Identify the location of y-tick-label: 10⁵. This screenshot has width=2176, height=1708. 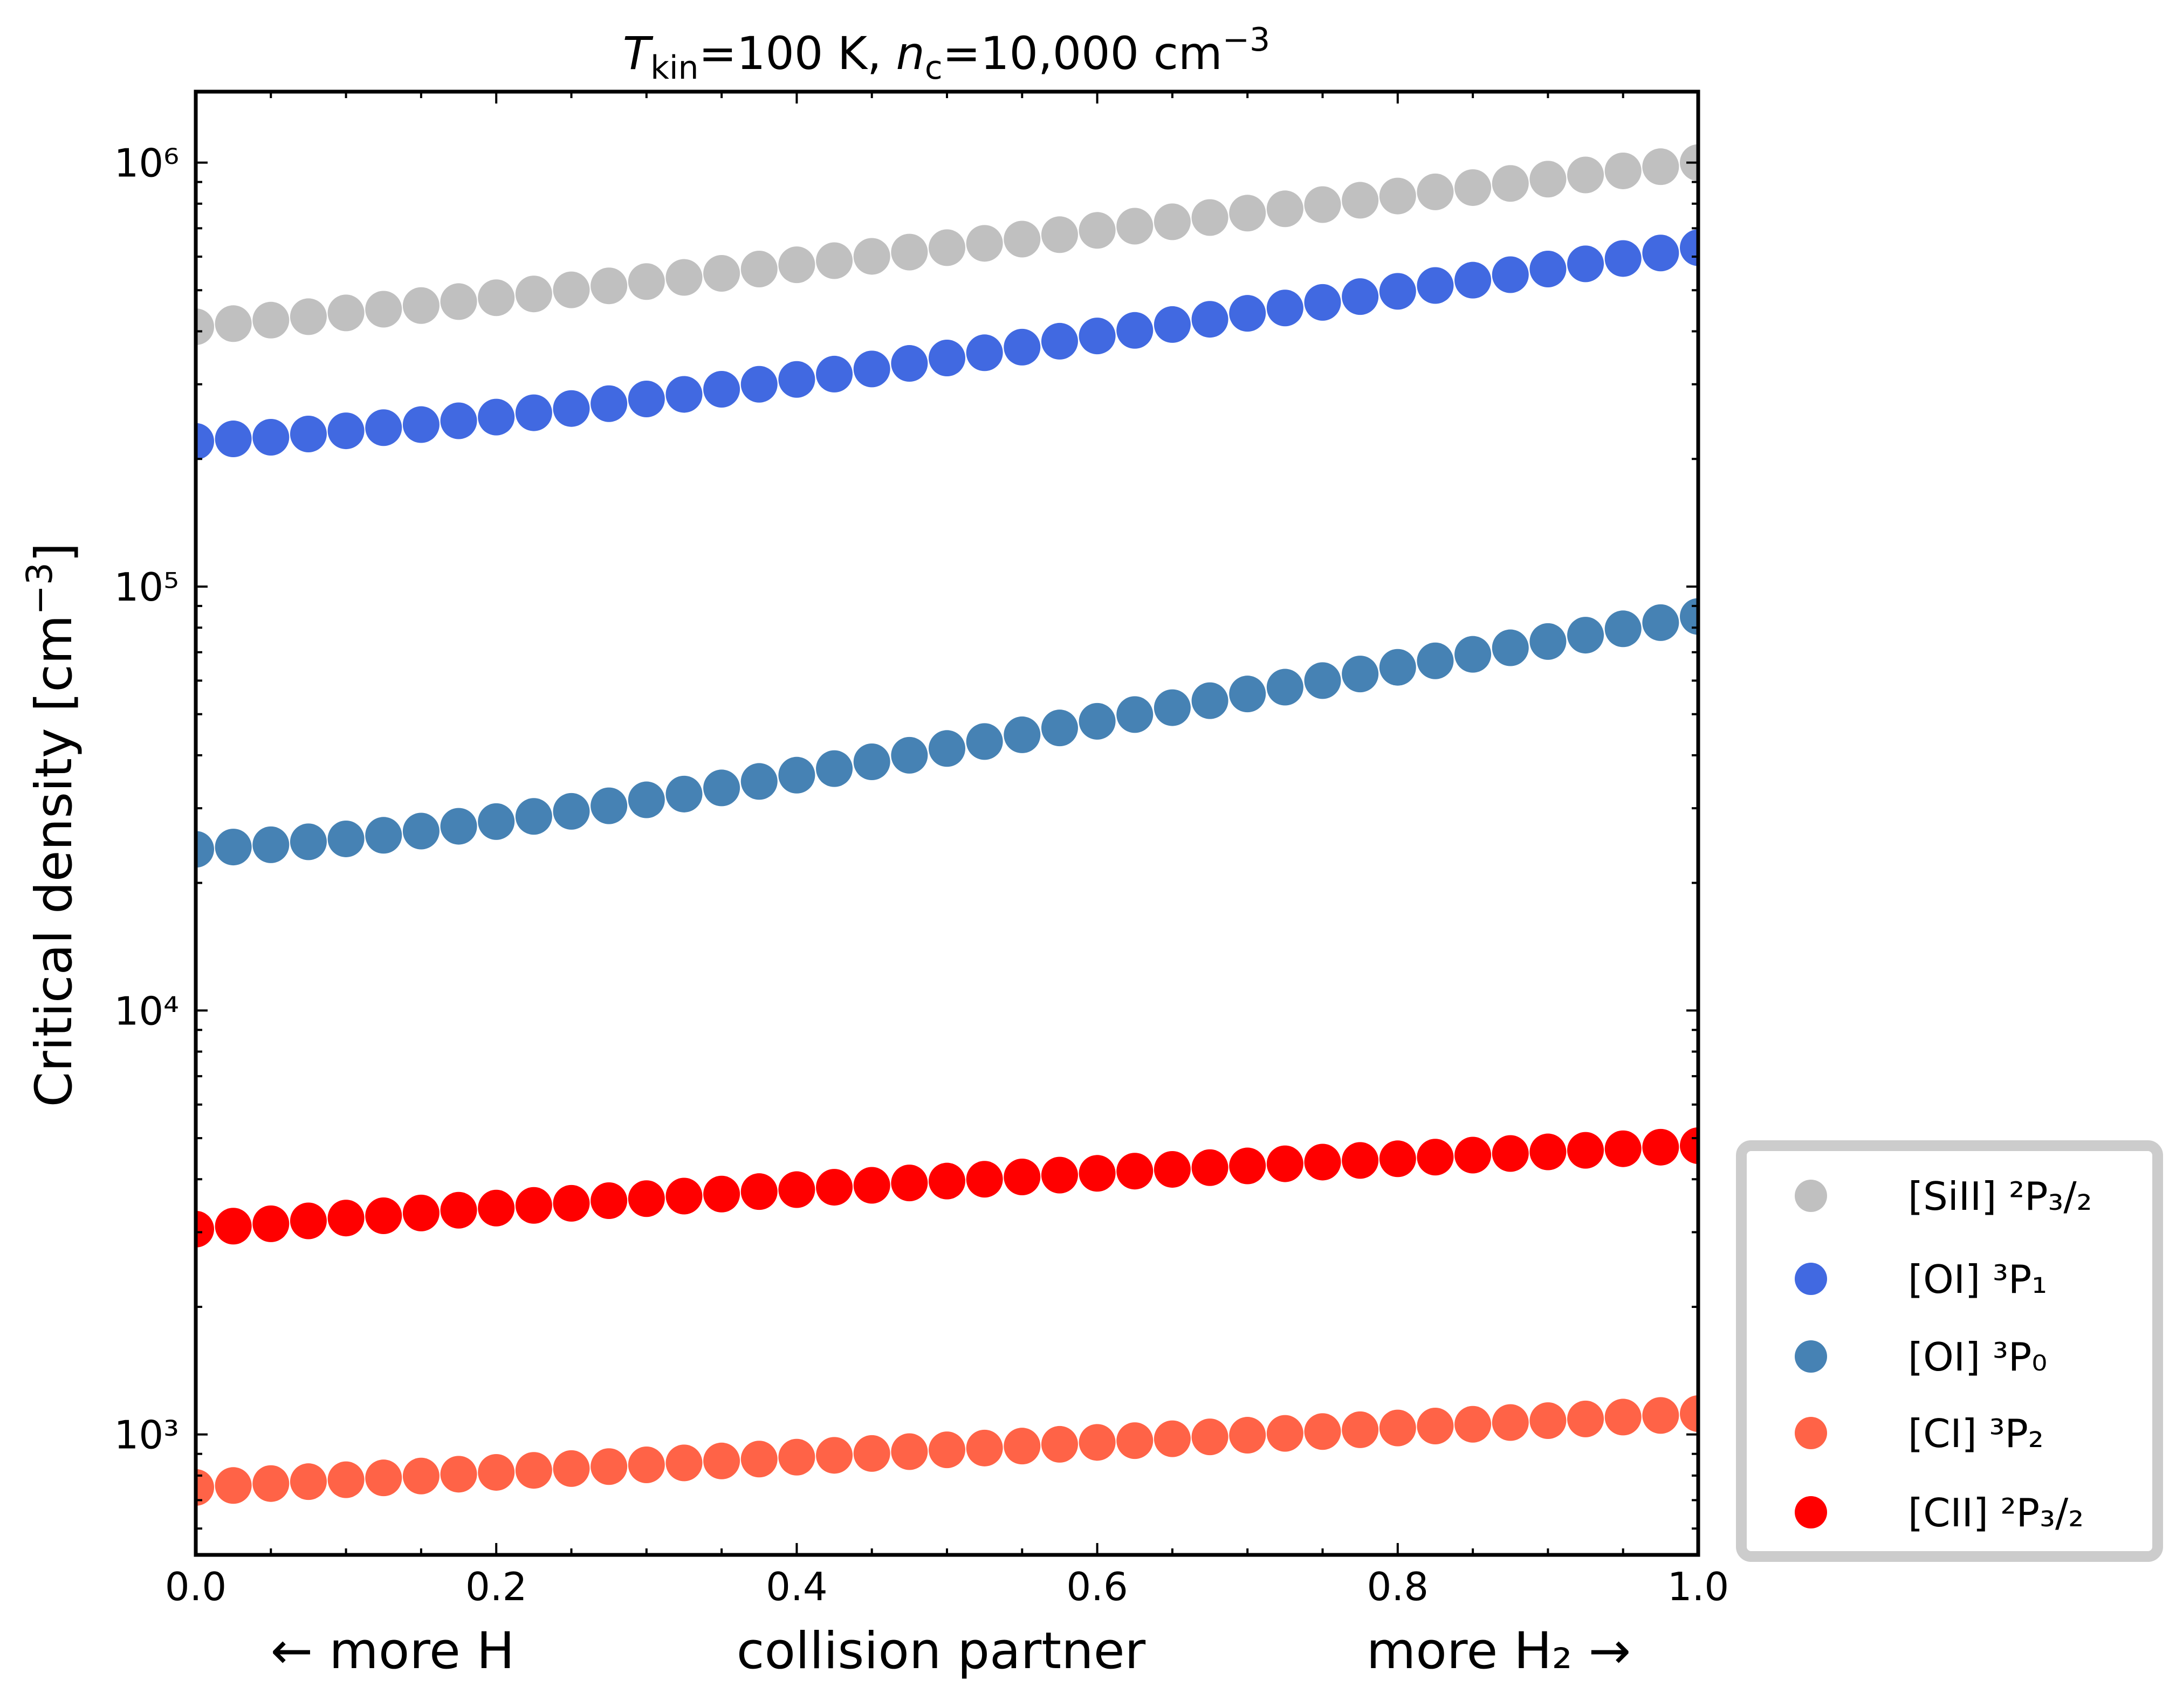
(146, 587).